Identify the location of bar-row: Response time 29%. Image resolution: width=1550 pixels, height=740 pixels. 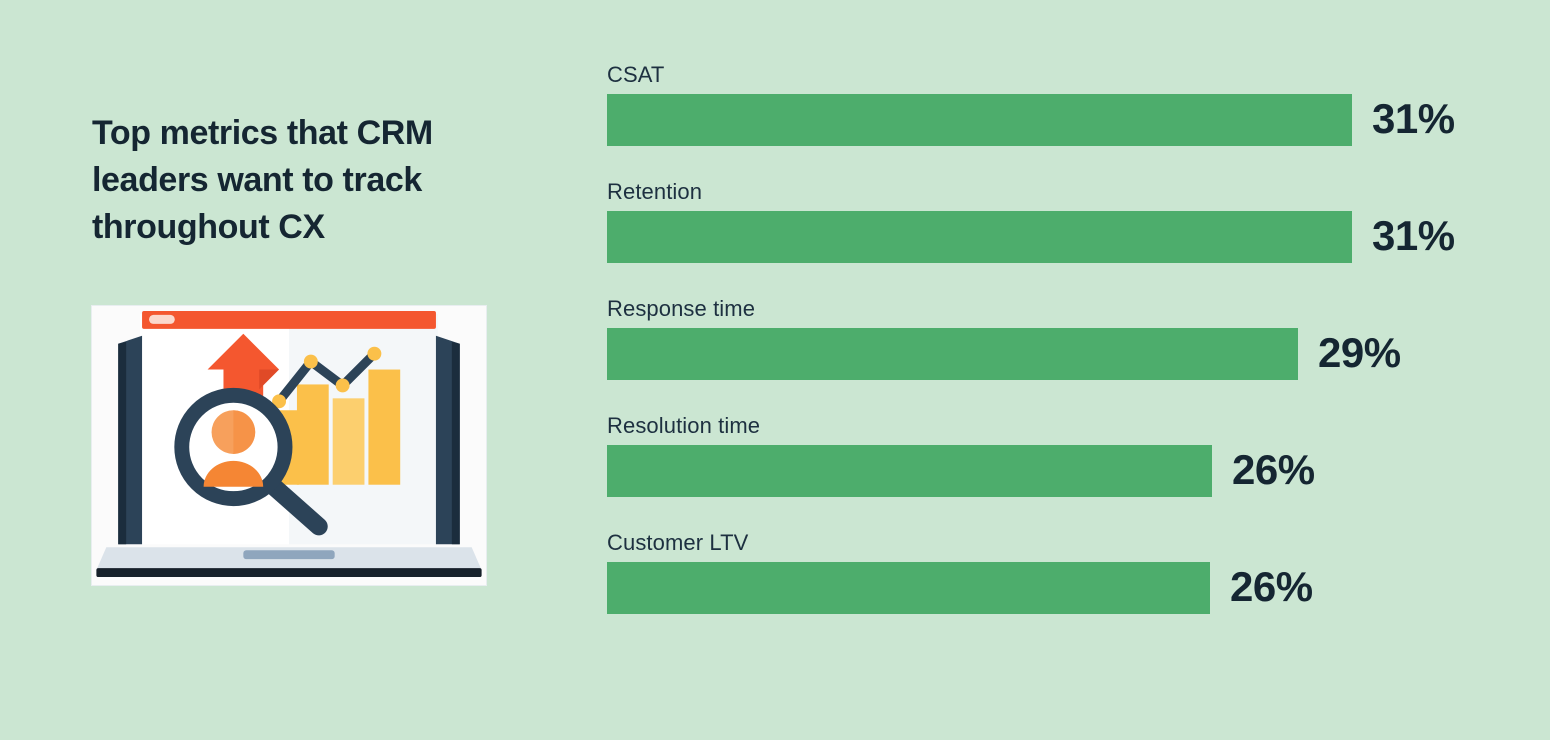
(1047, 354).